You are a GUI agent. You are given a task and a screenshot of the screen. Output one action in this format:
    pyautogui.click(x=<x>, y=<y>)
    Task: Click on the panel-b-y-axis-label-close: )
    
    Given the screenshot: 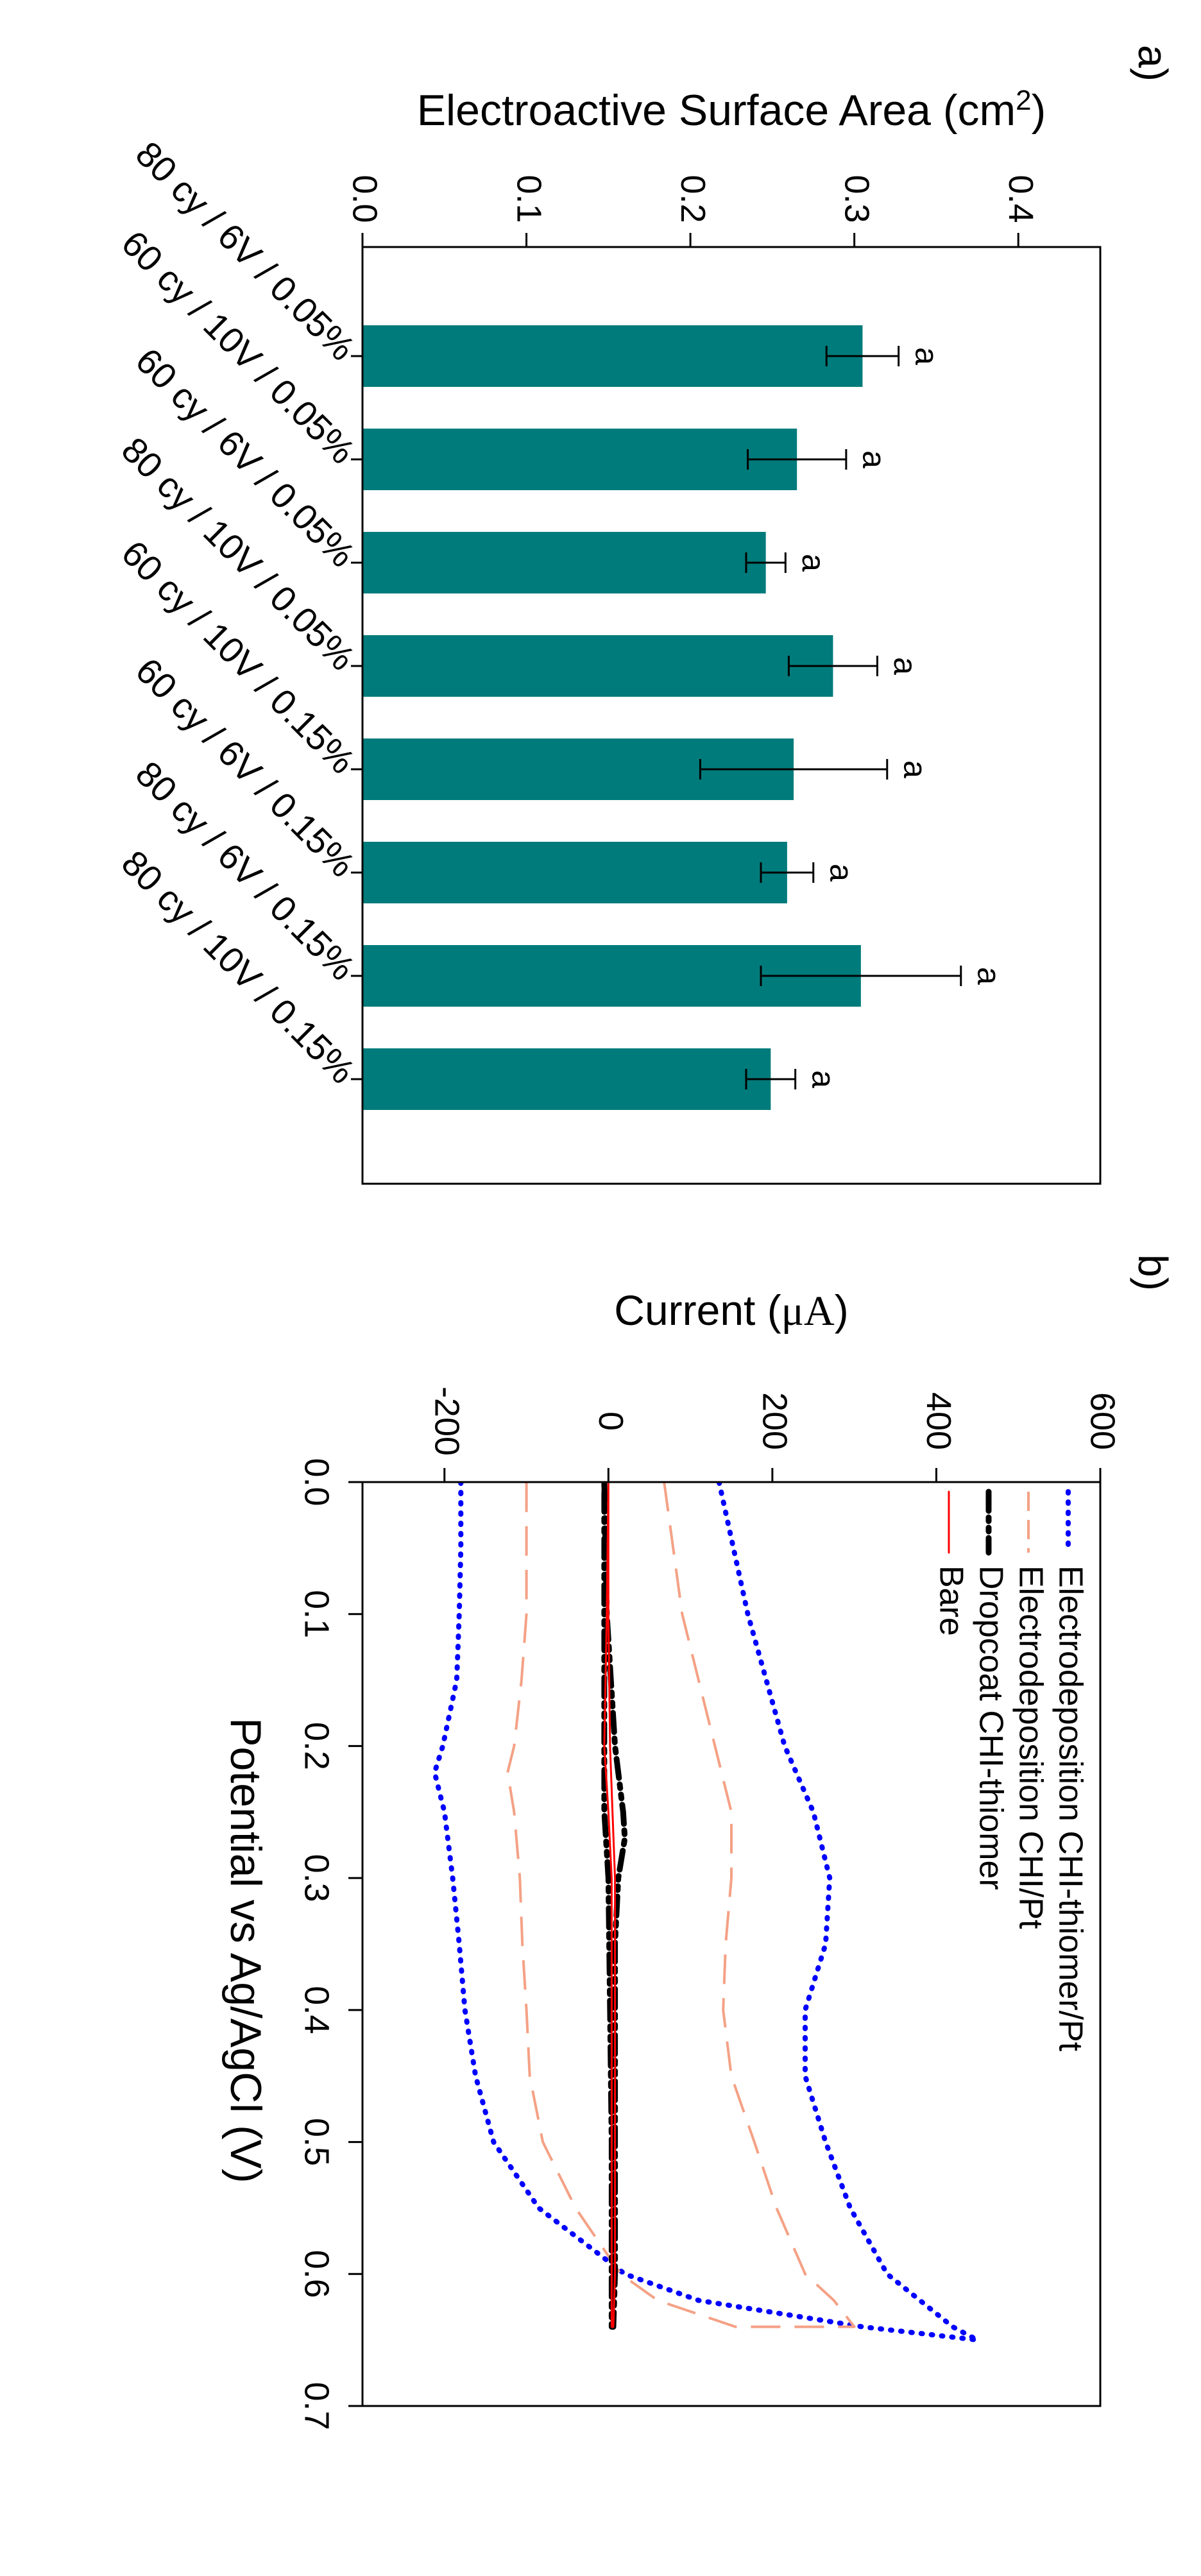 What is the action you would take?
    pyautogui.click(x=842, y=1310)
    